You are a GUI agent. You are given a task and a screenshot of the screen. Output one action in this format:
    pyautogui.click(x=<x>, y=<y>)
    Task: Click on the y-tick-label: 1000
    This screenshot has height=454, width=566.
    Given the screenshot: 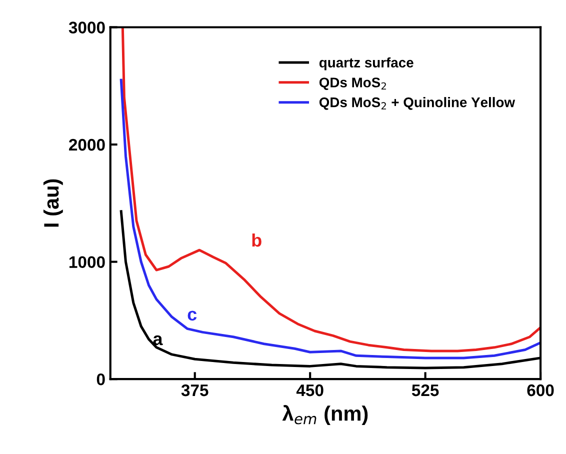 What is the action you would take?
    pyautogui.click(x=87, y=262)
    